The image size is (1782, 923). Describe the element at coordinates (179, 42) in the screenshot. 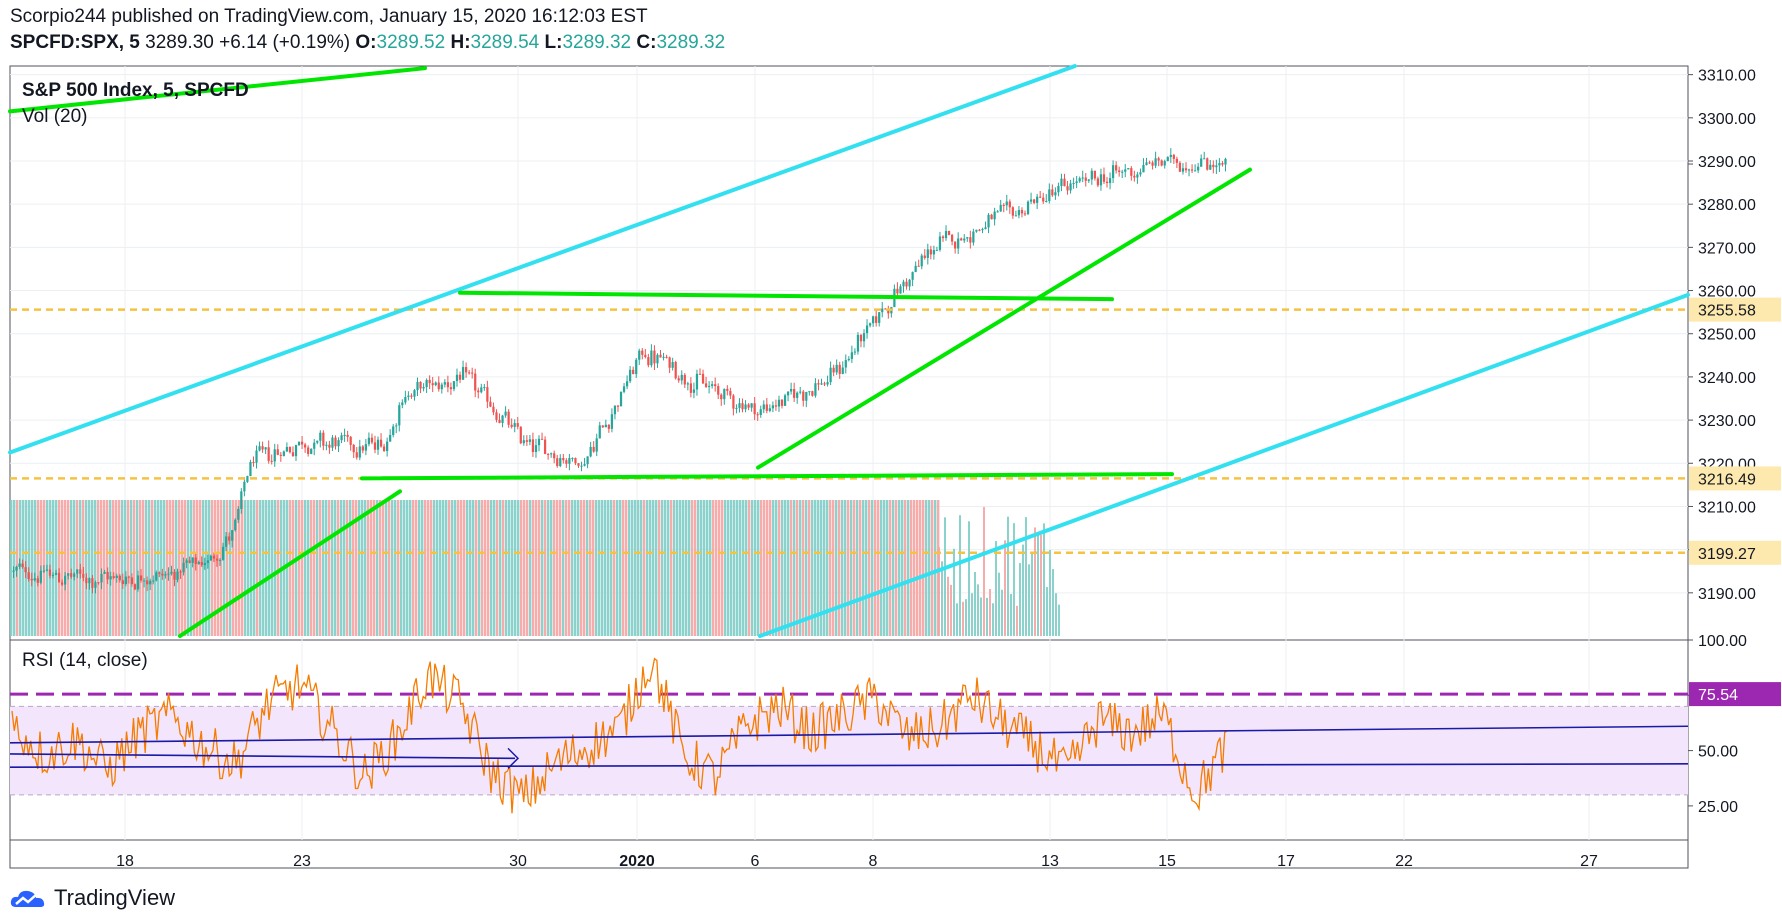

I see `last-price: 3289.30` at that location.